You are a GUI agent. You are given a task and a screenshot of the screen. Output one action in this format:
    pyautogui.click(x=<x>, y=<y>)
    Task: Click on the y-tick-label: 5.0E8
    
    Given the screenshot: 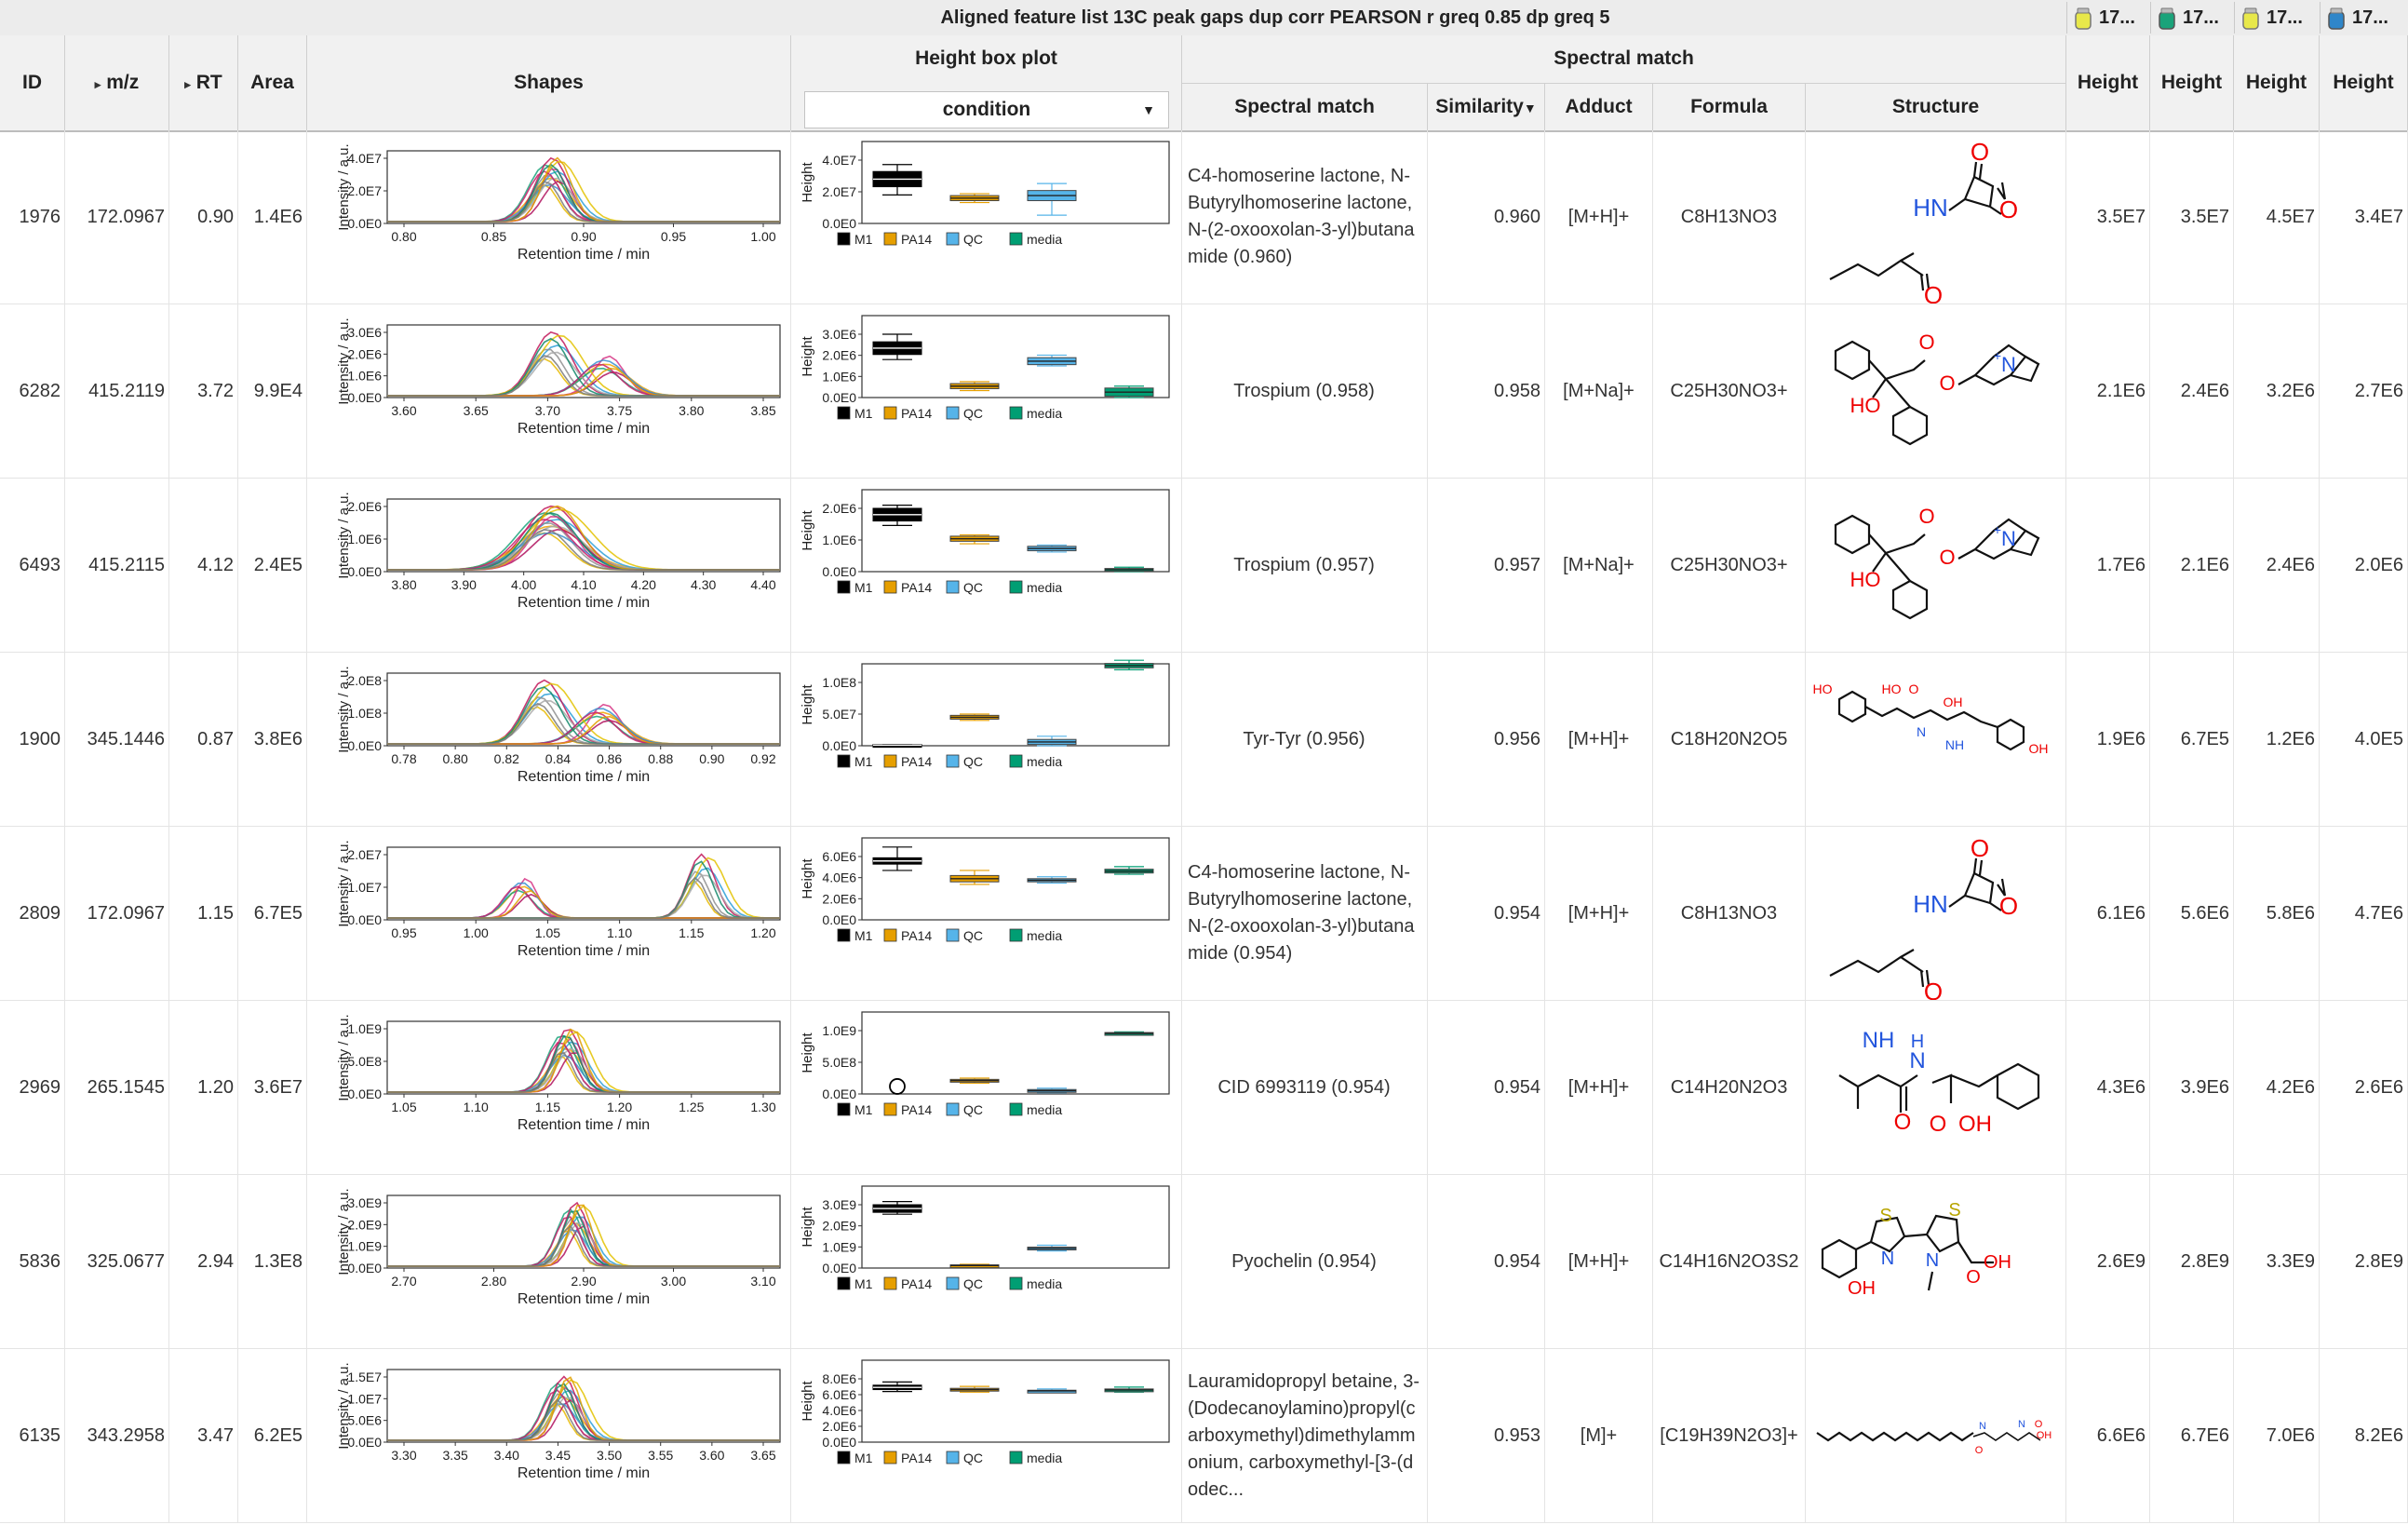 What is the action you would take?
    pyautogui.click(x=839, y=1062)
    